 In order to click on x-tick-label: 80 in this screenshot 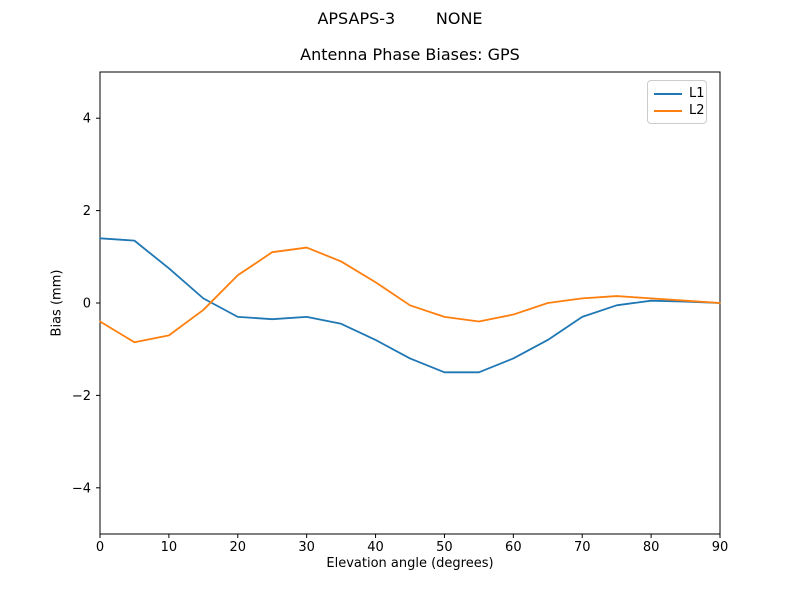, I will do `click(651, 547)`.